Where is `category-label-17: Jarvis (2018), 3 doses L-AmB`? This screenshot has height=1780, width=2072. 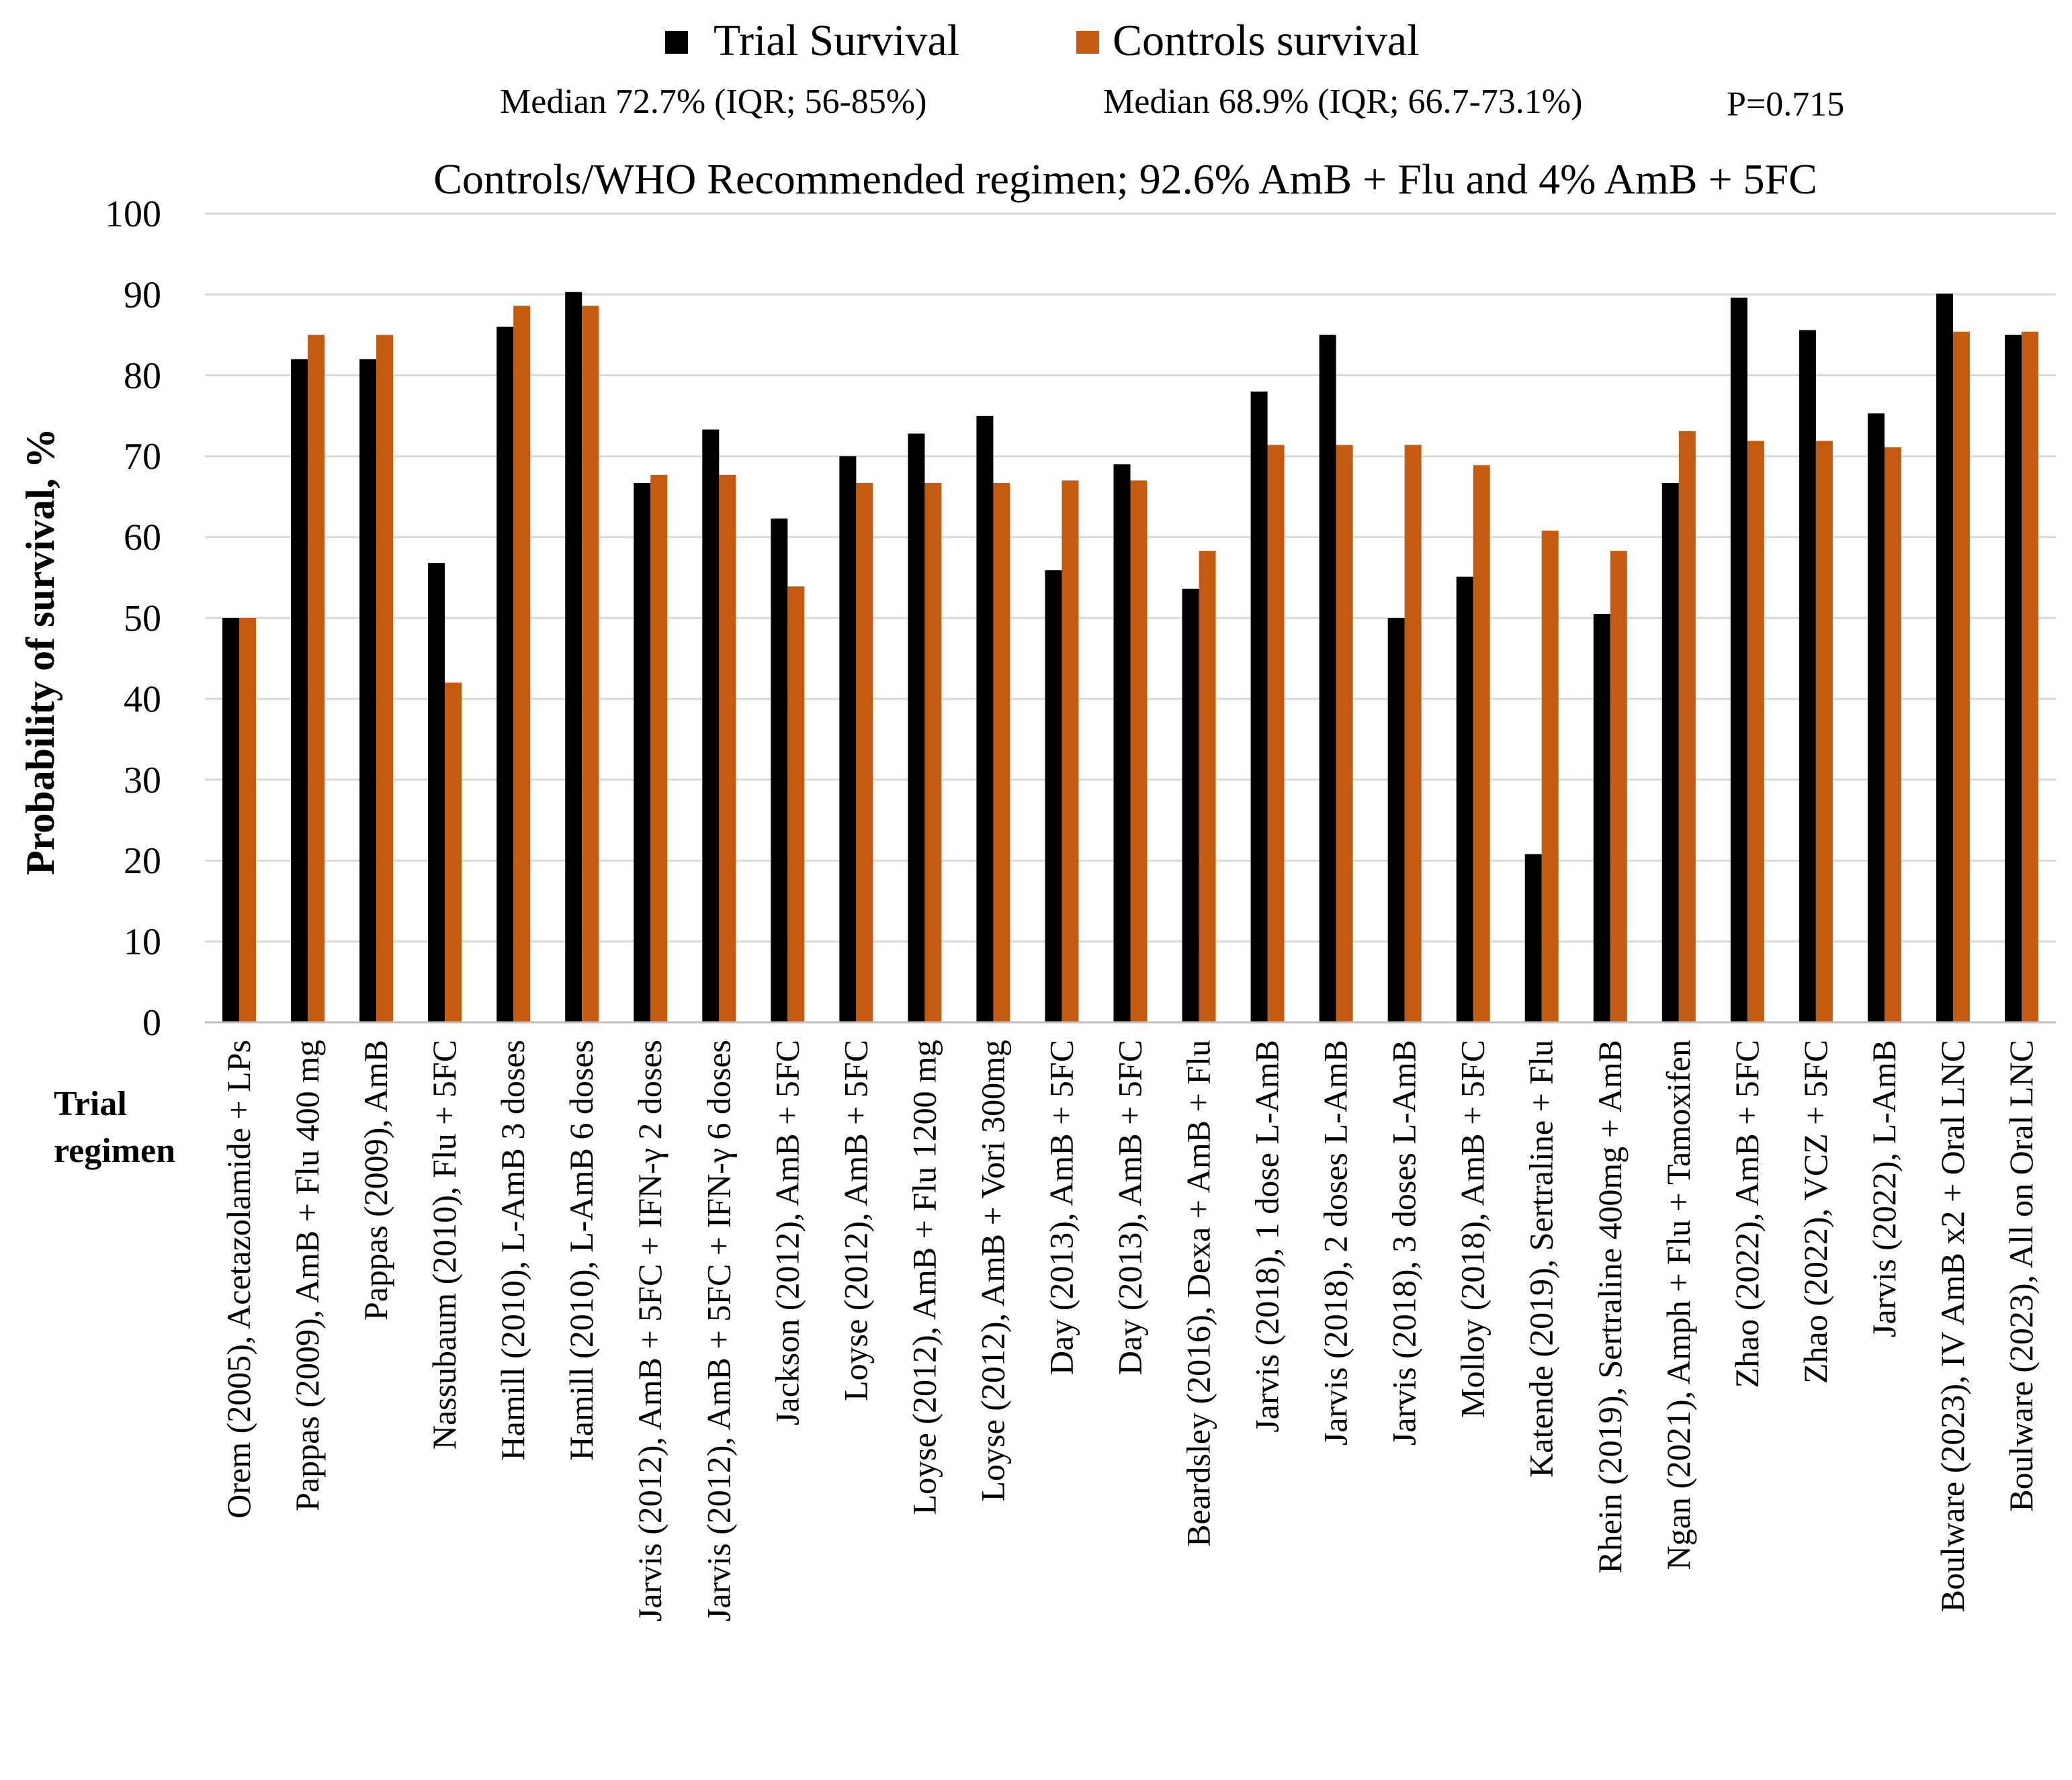
category-label-17: Jarvis (2018), 3 doses L-AmB is located at coordinates (1404, 1242).